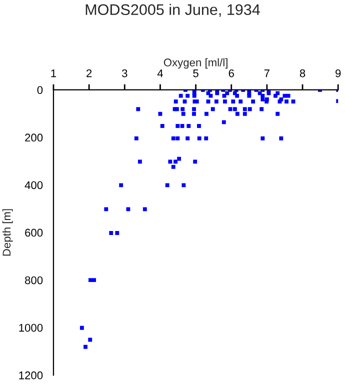 Image resolution: width=345 pixels, height=384 pixels. I want to click on x-axis-title: Oxygen [ml/l], so click(196, 63).